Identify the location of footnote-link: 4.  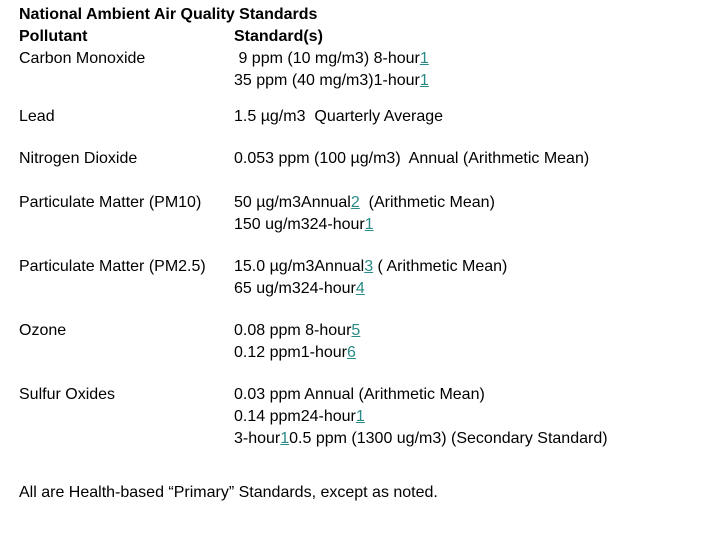
(360, 288).